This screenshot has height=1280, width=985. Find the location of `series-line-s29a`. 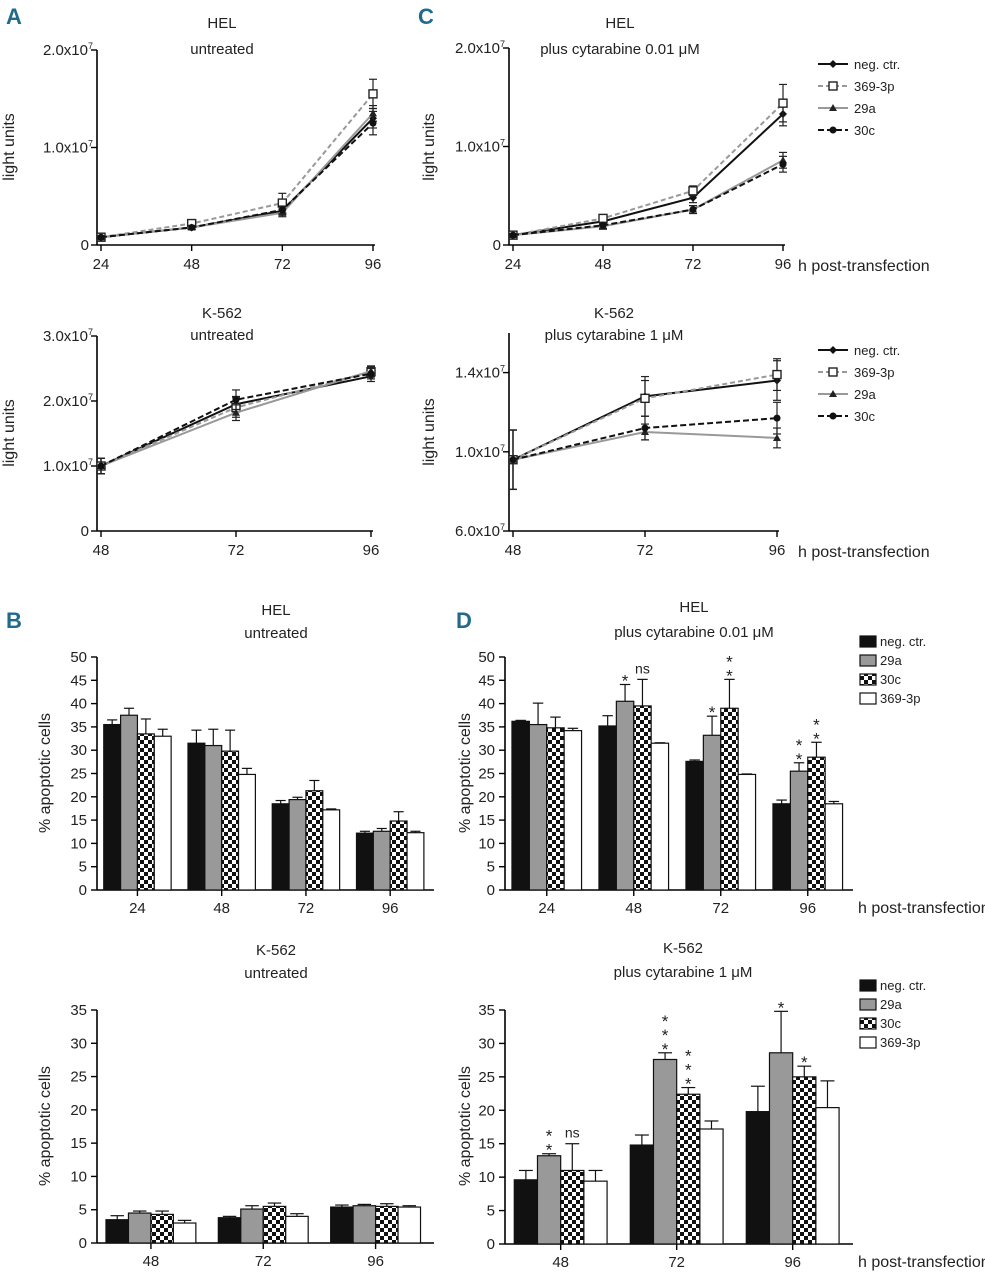

series-line-s29a is located at coordinates (648, 198).